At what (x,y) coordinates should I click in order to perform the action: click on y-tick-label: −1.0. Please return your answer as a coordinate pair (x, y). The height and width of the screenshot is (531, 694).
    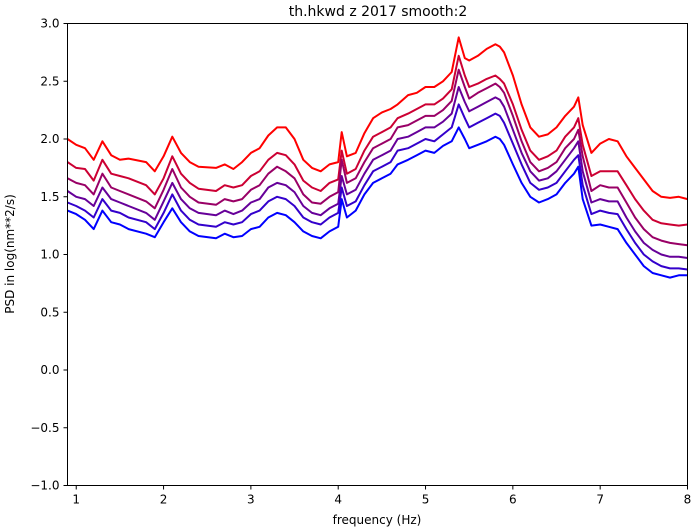
    Looking at the image, I should click on (44, 486).